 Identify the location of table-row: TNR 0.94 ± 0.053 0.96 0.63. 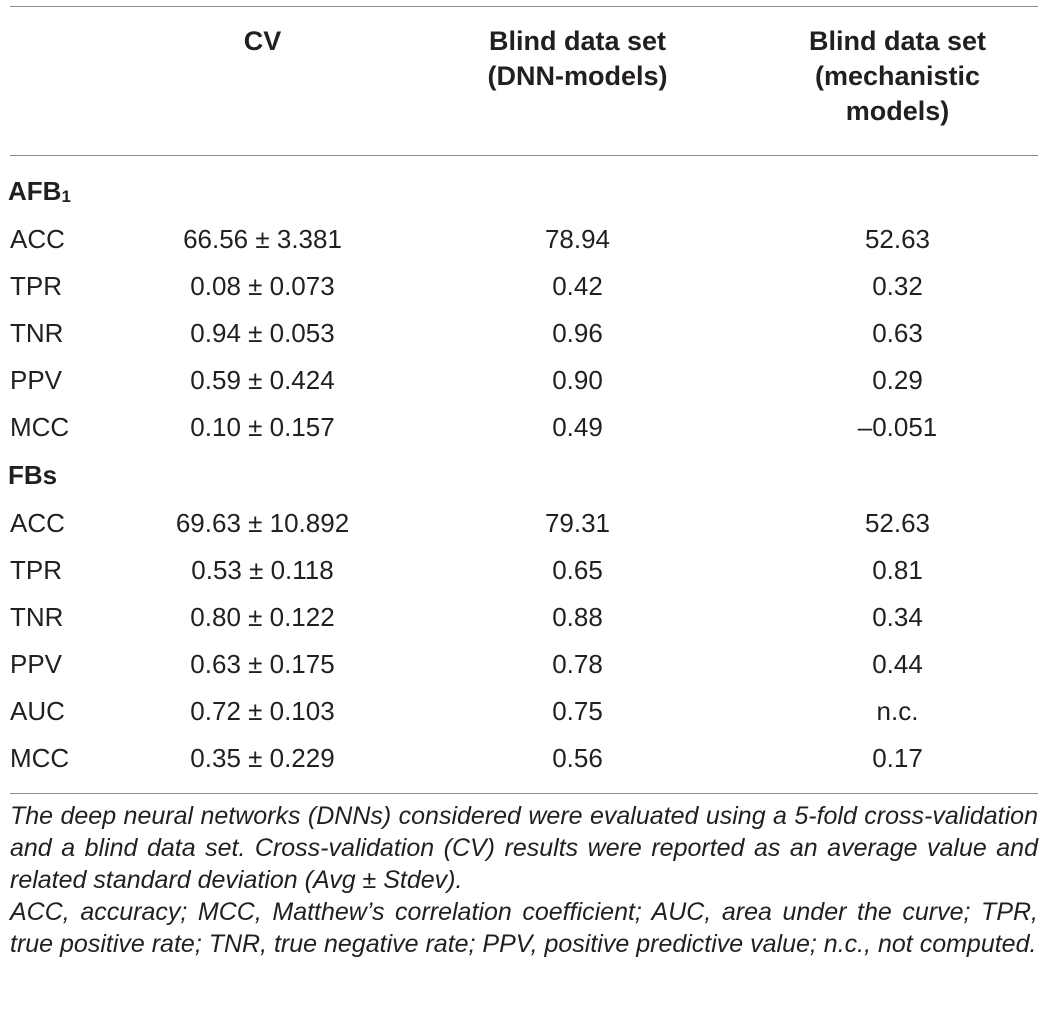
(522, 333).